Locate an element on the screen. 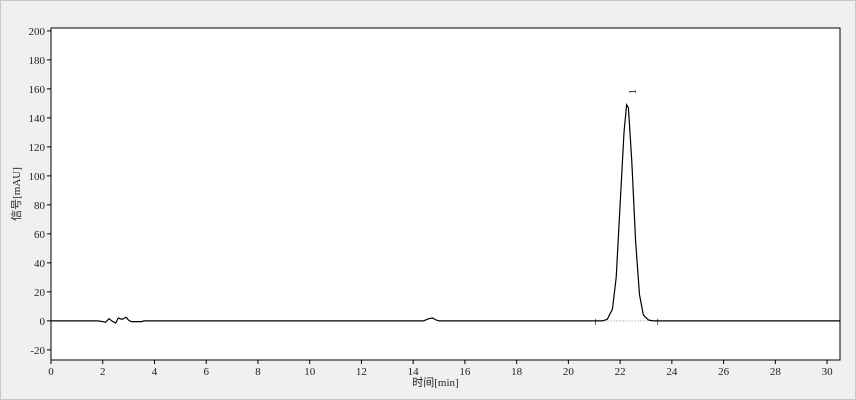 The image size is (856, 400). x-tick-label: 18 is located at coordinates (517, 372).